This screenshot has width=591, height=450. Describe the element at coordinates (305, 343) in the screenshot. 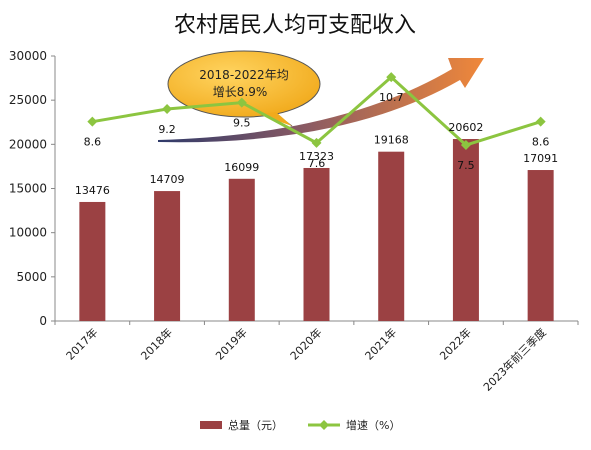

I see `x-tick-label: 2020年` at that location.